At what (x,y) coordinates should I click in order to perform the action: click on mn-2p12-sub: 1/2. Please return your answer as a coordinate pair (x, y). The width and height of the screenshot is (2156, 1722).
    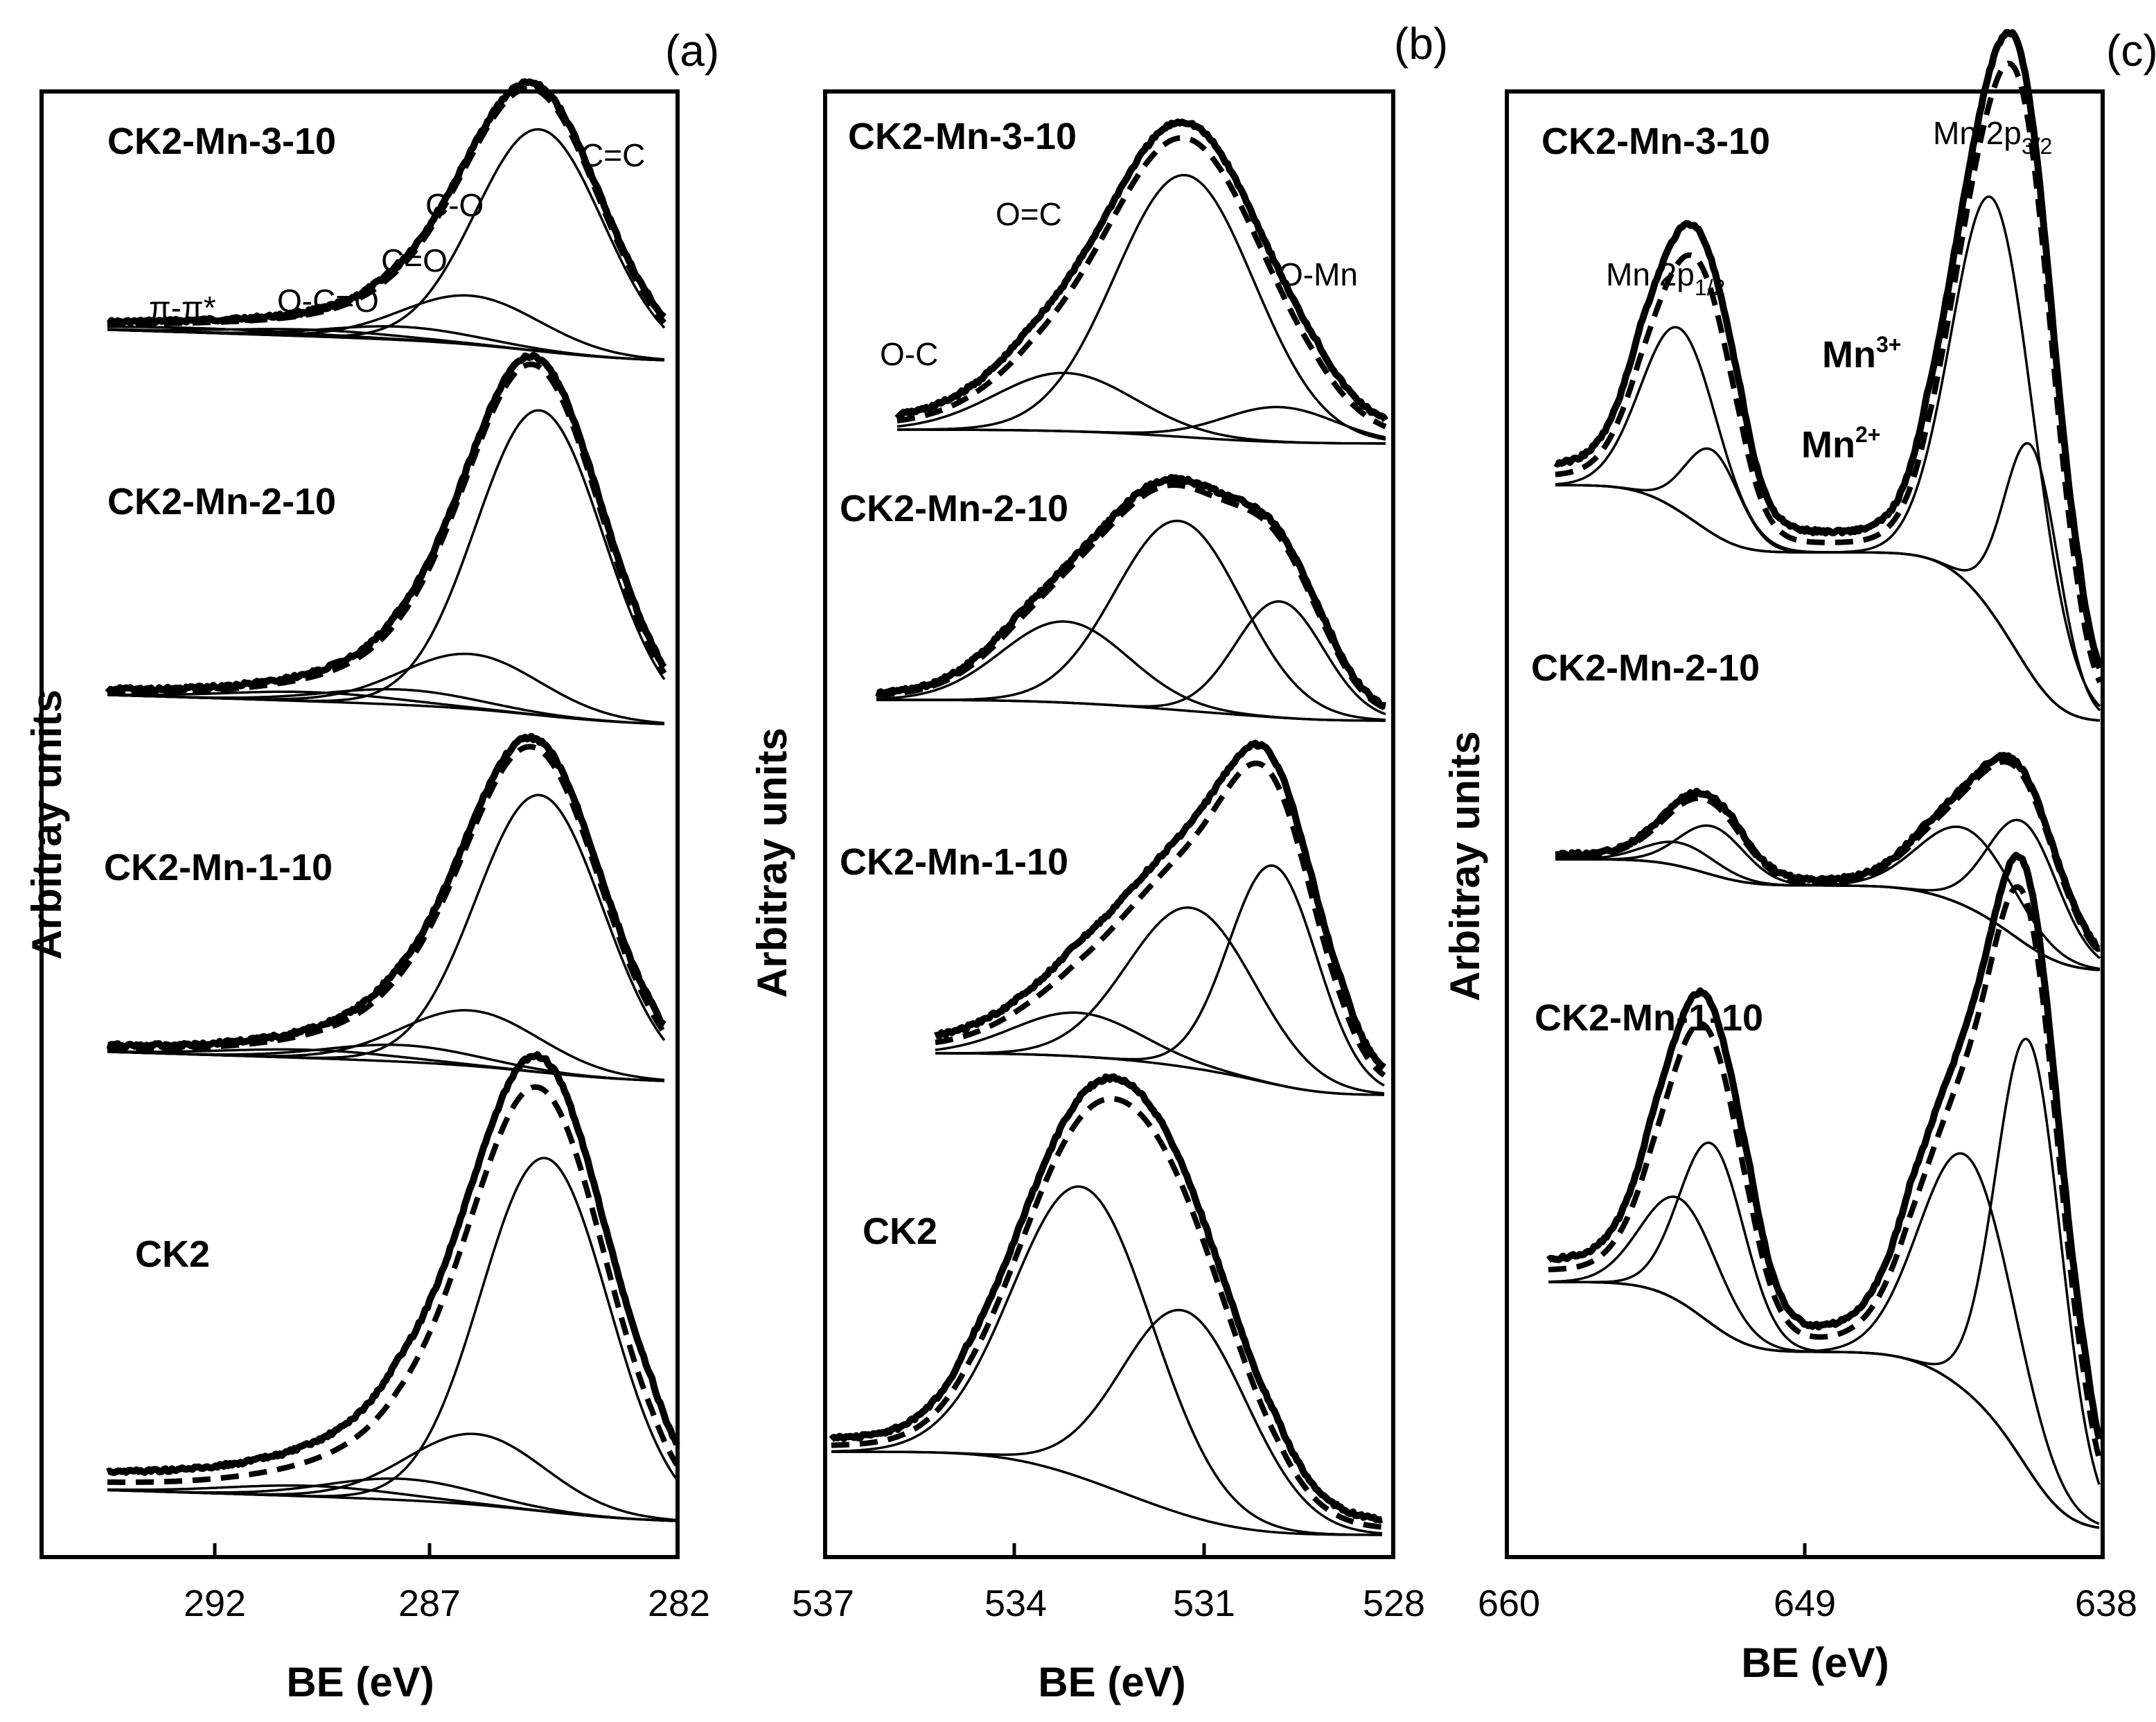
    Looking at the image, I should click on (1710, 287).